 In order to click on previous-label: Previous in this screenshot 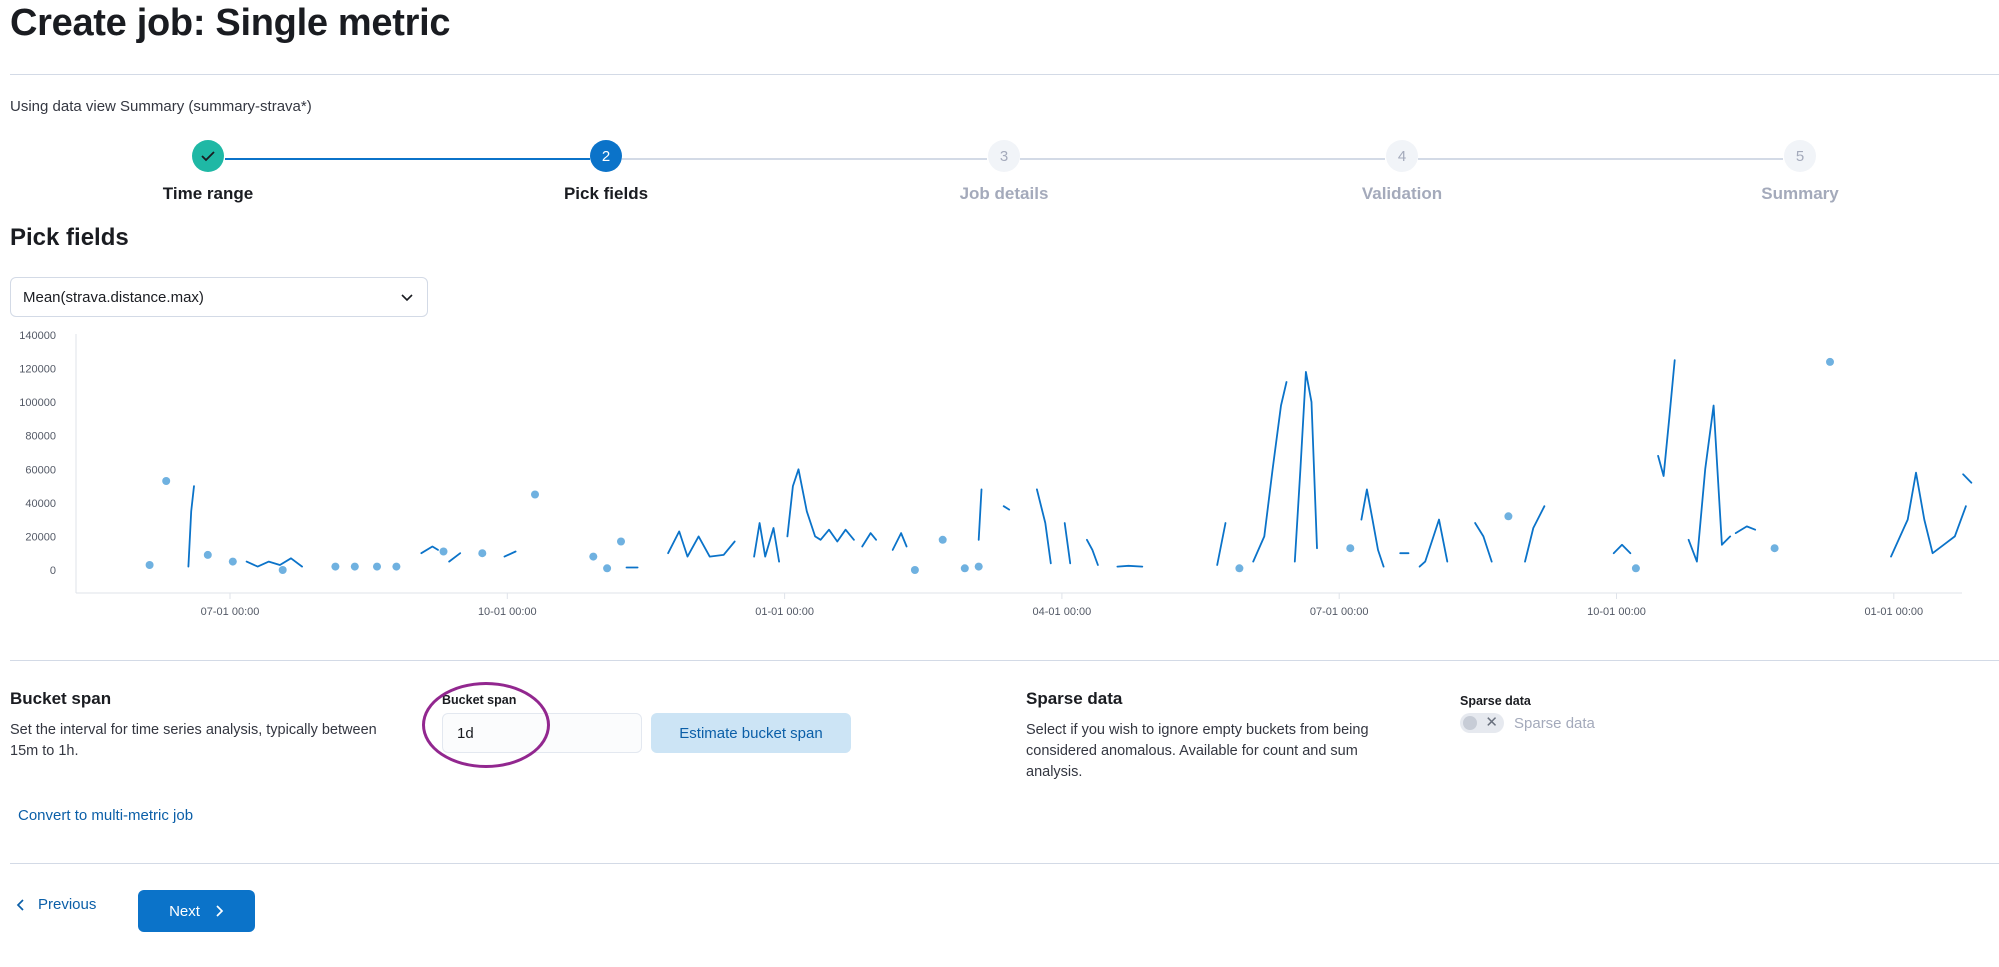, I will do `click(67, 904)`.